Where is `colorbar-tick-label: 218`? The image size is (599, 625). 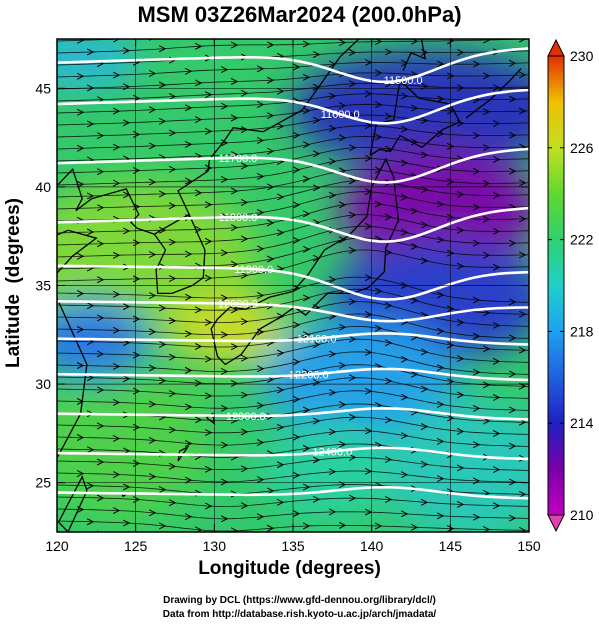
colorbar-tick-label: 218 is located at coordinates (582, 331).